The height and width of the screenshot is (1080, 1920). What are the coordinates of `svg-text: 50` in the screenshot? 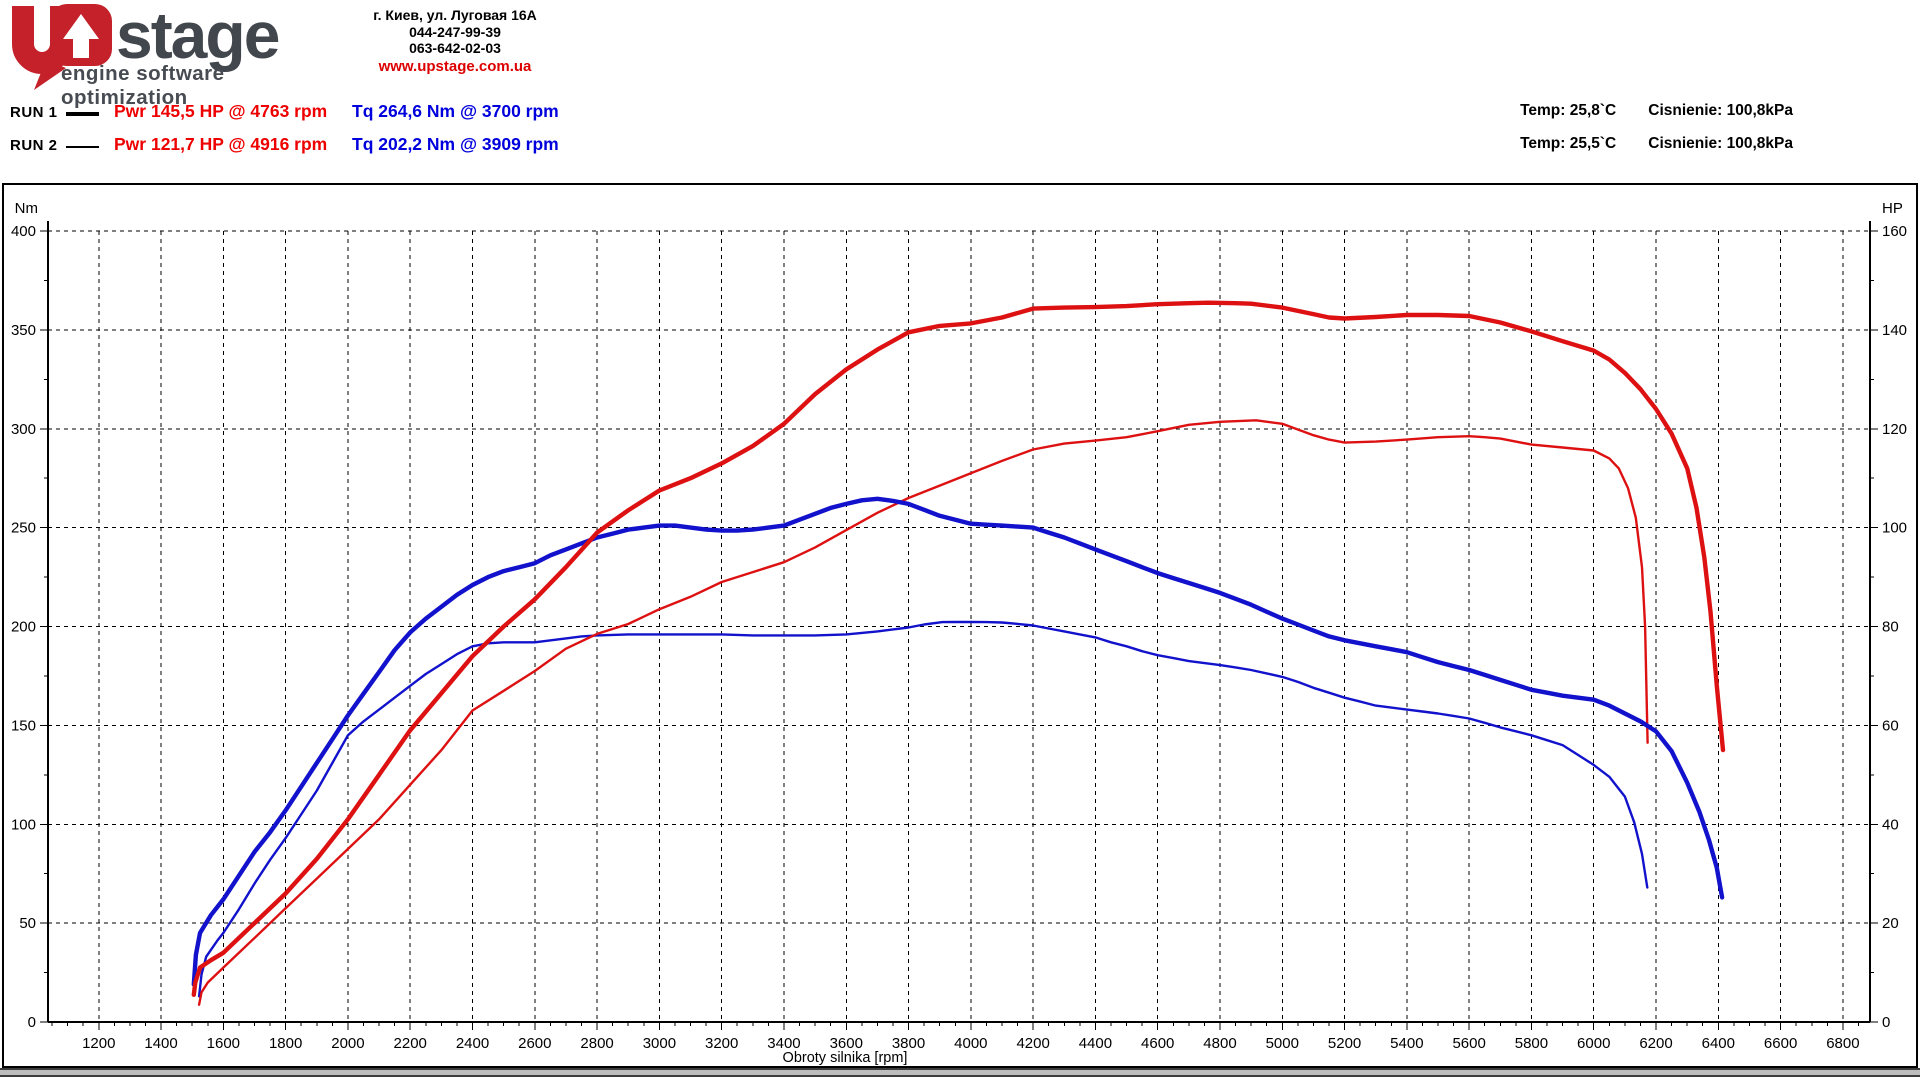 It's located at (27, 923).